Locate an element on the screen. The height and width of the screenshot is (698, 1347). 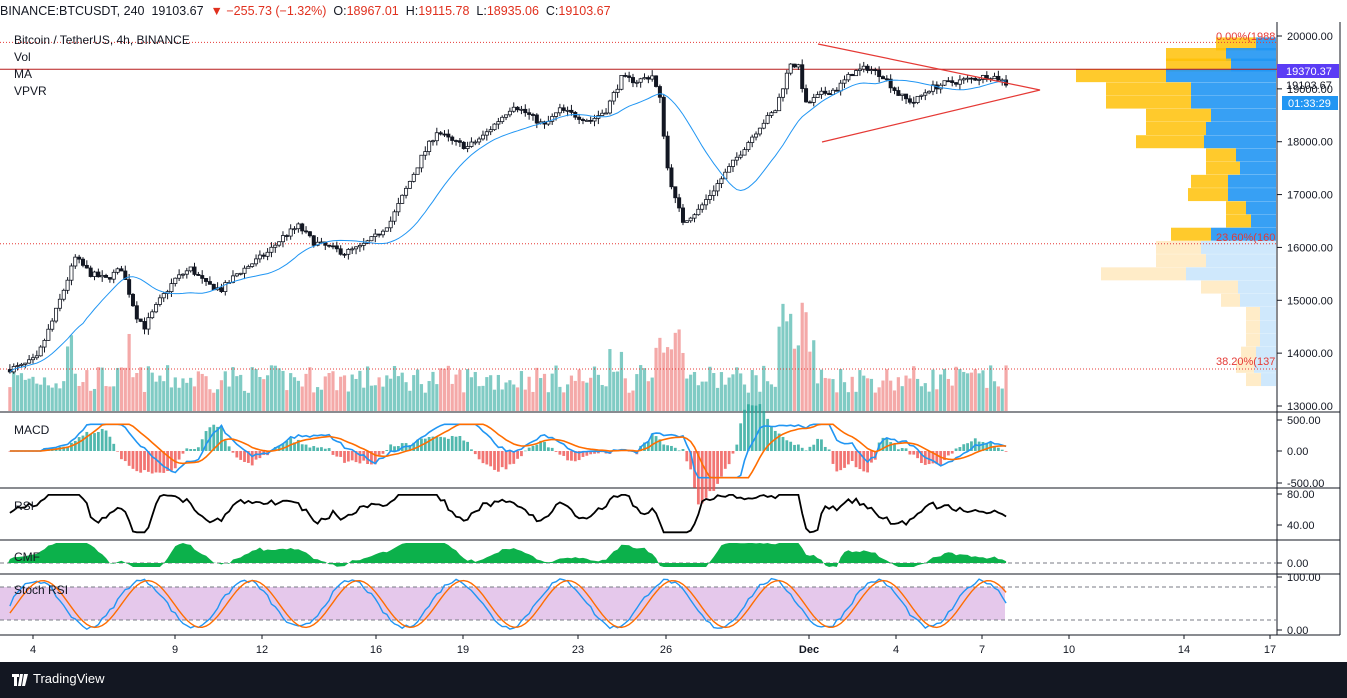
rsi-label: RSI is located at coordinates (24, 506).